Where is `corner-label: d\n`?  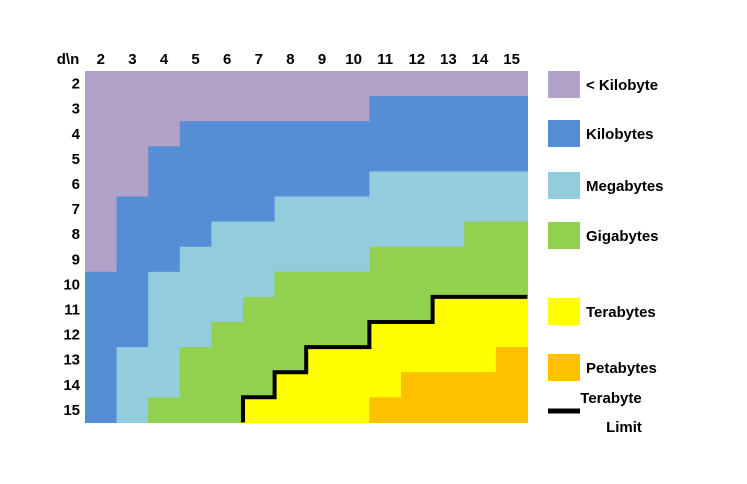 corner-label: d\n is located at coordinates (68, 59).